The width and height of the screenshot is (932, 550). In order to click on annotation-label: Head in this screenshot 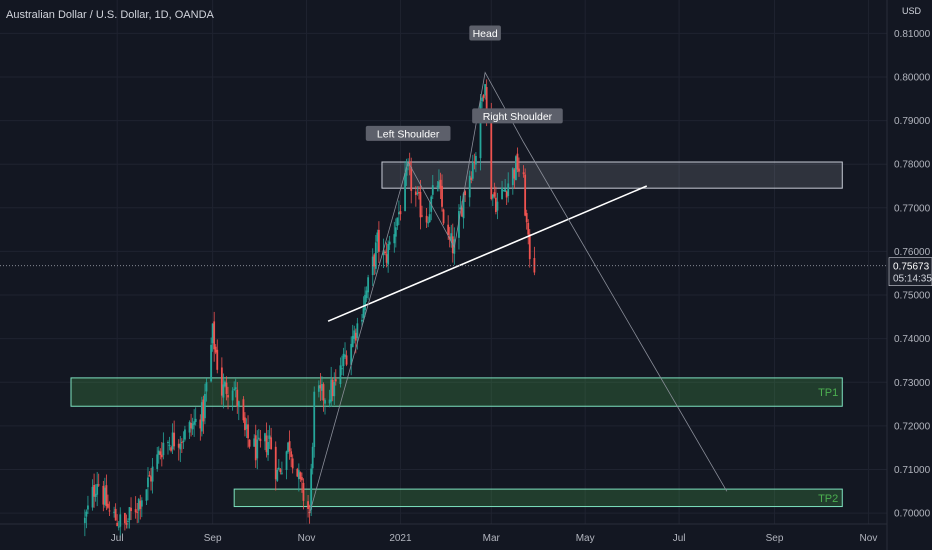, I will do `click(485, 34)`.